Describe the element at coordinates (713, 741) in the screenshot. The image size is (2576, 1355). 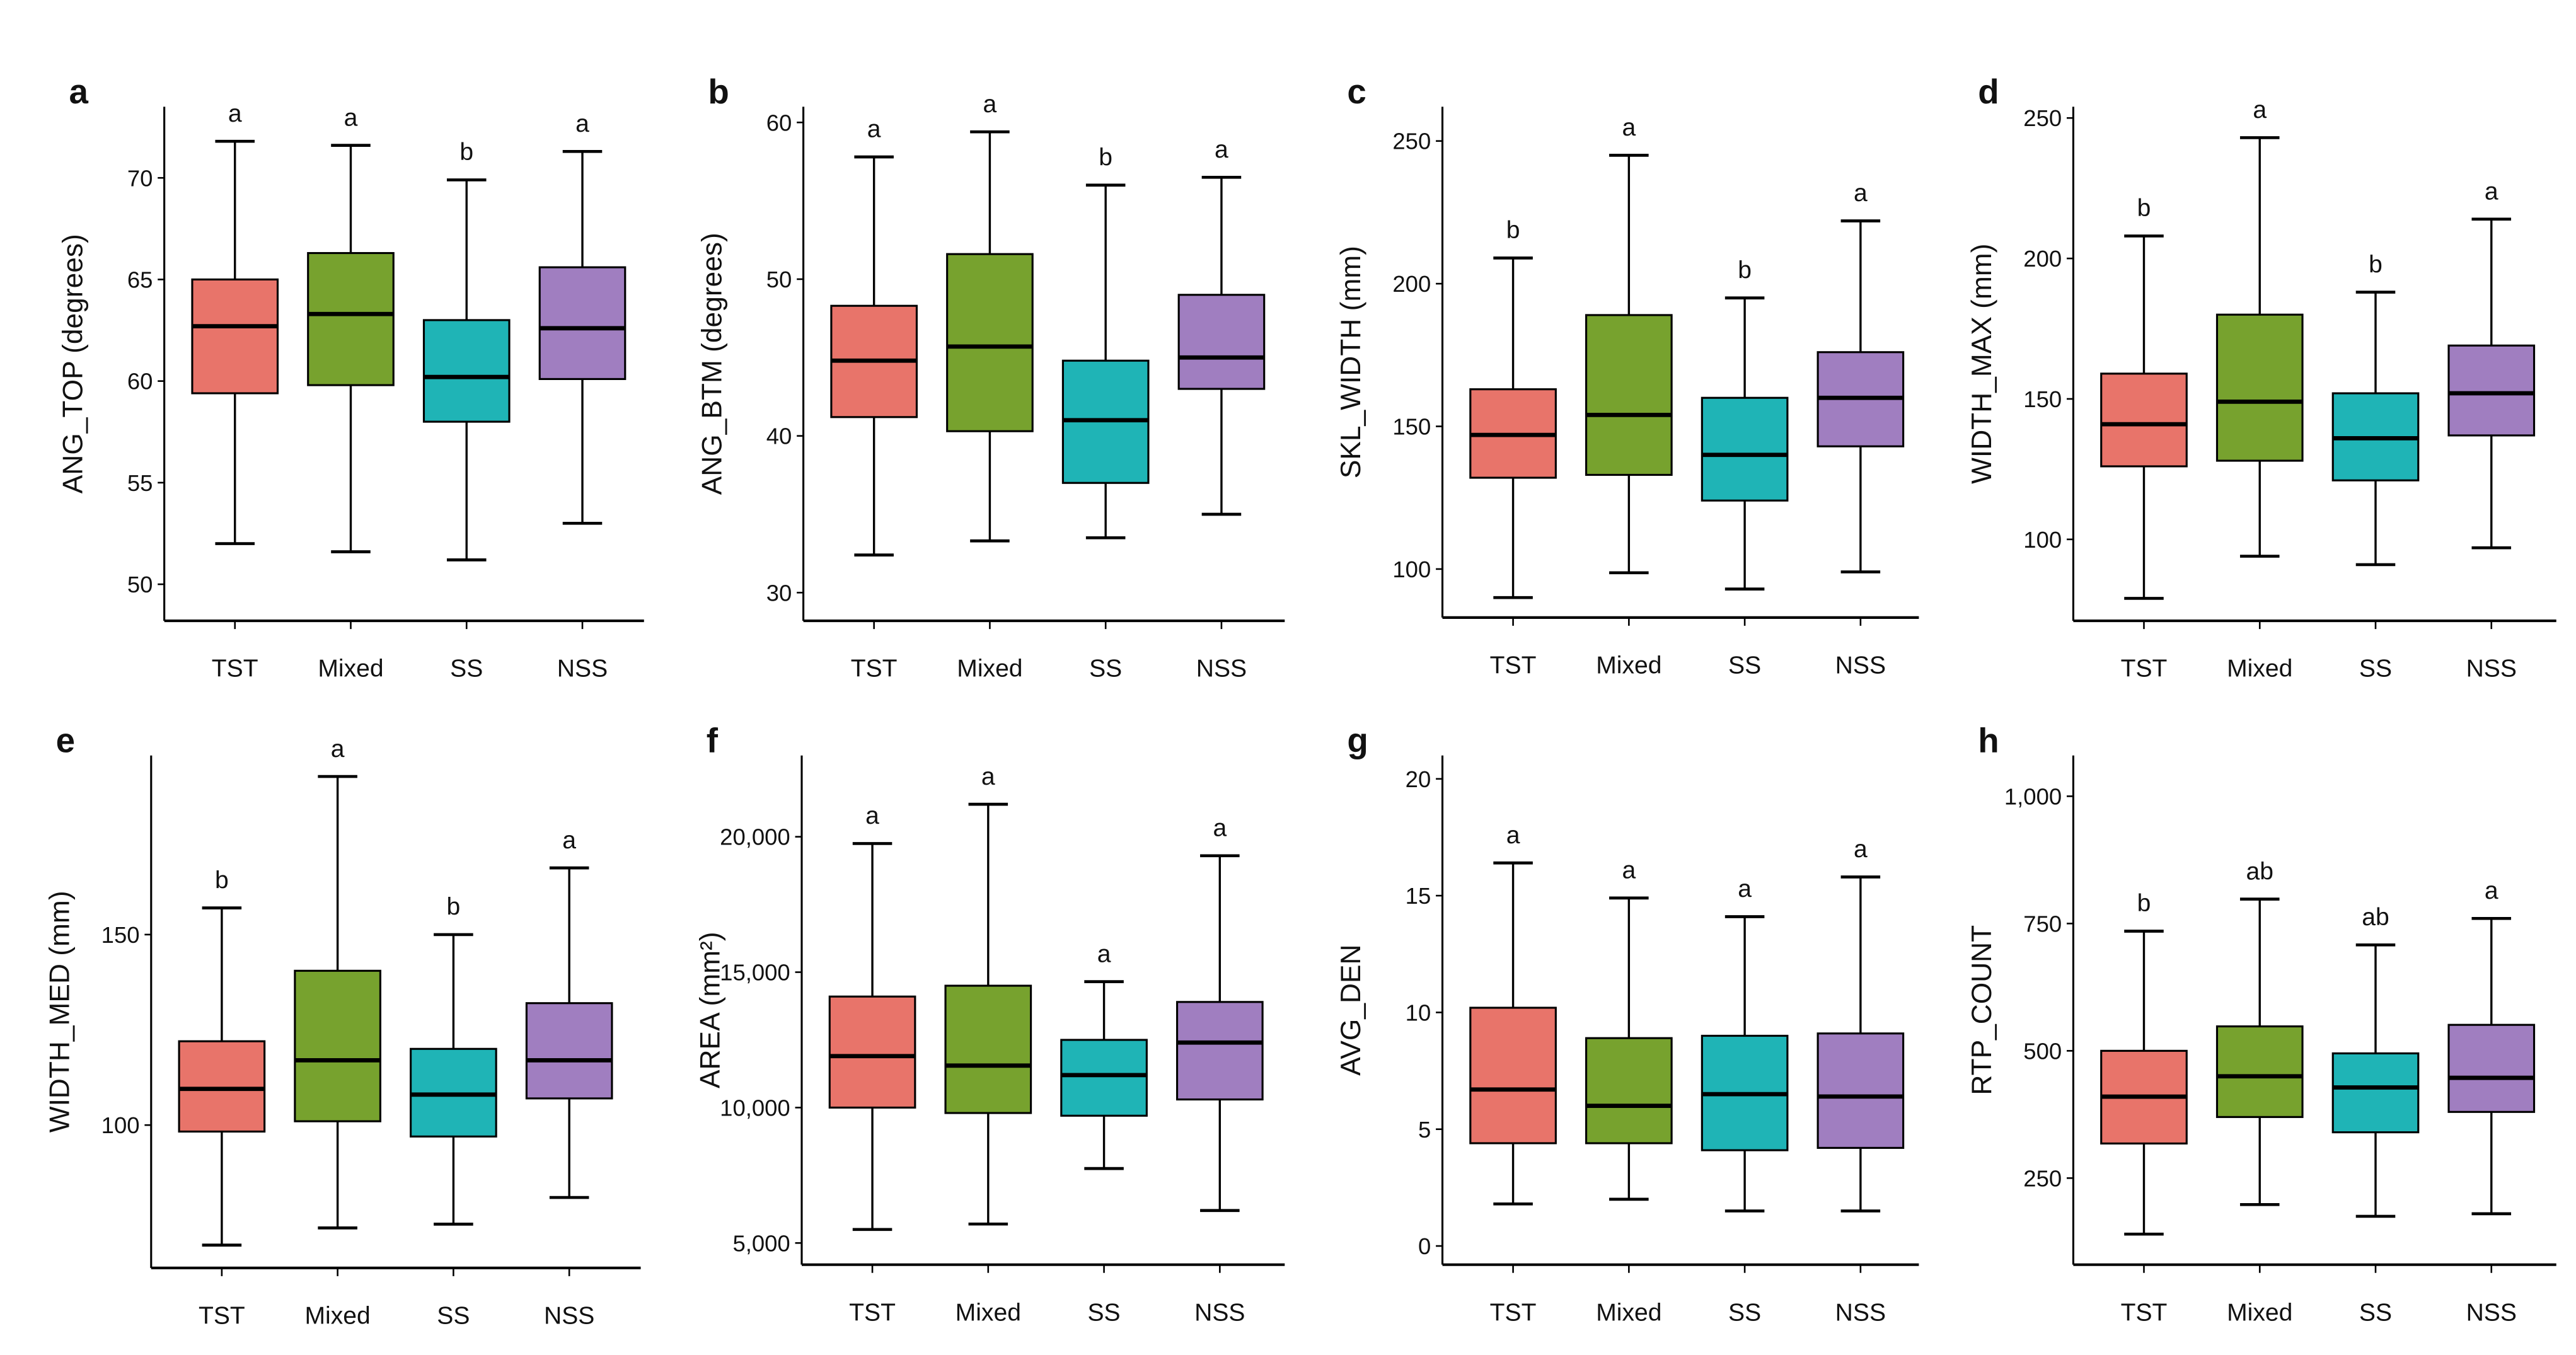
I see `panel-letter: f` at that location.